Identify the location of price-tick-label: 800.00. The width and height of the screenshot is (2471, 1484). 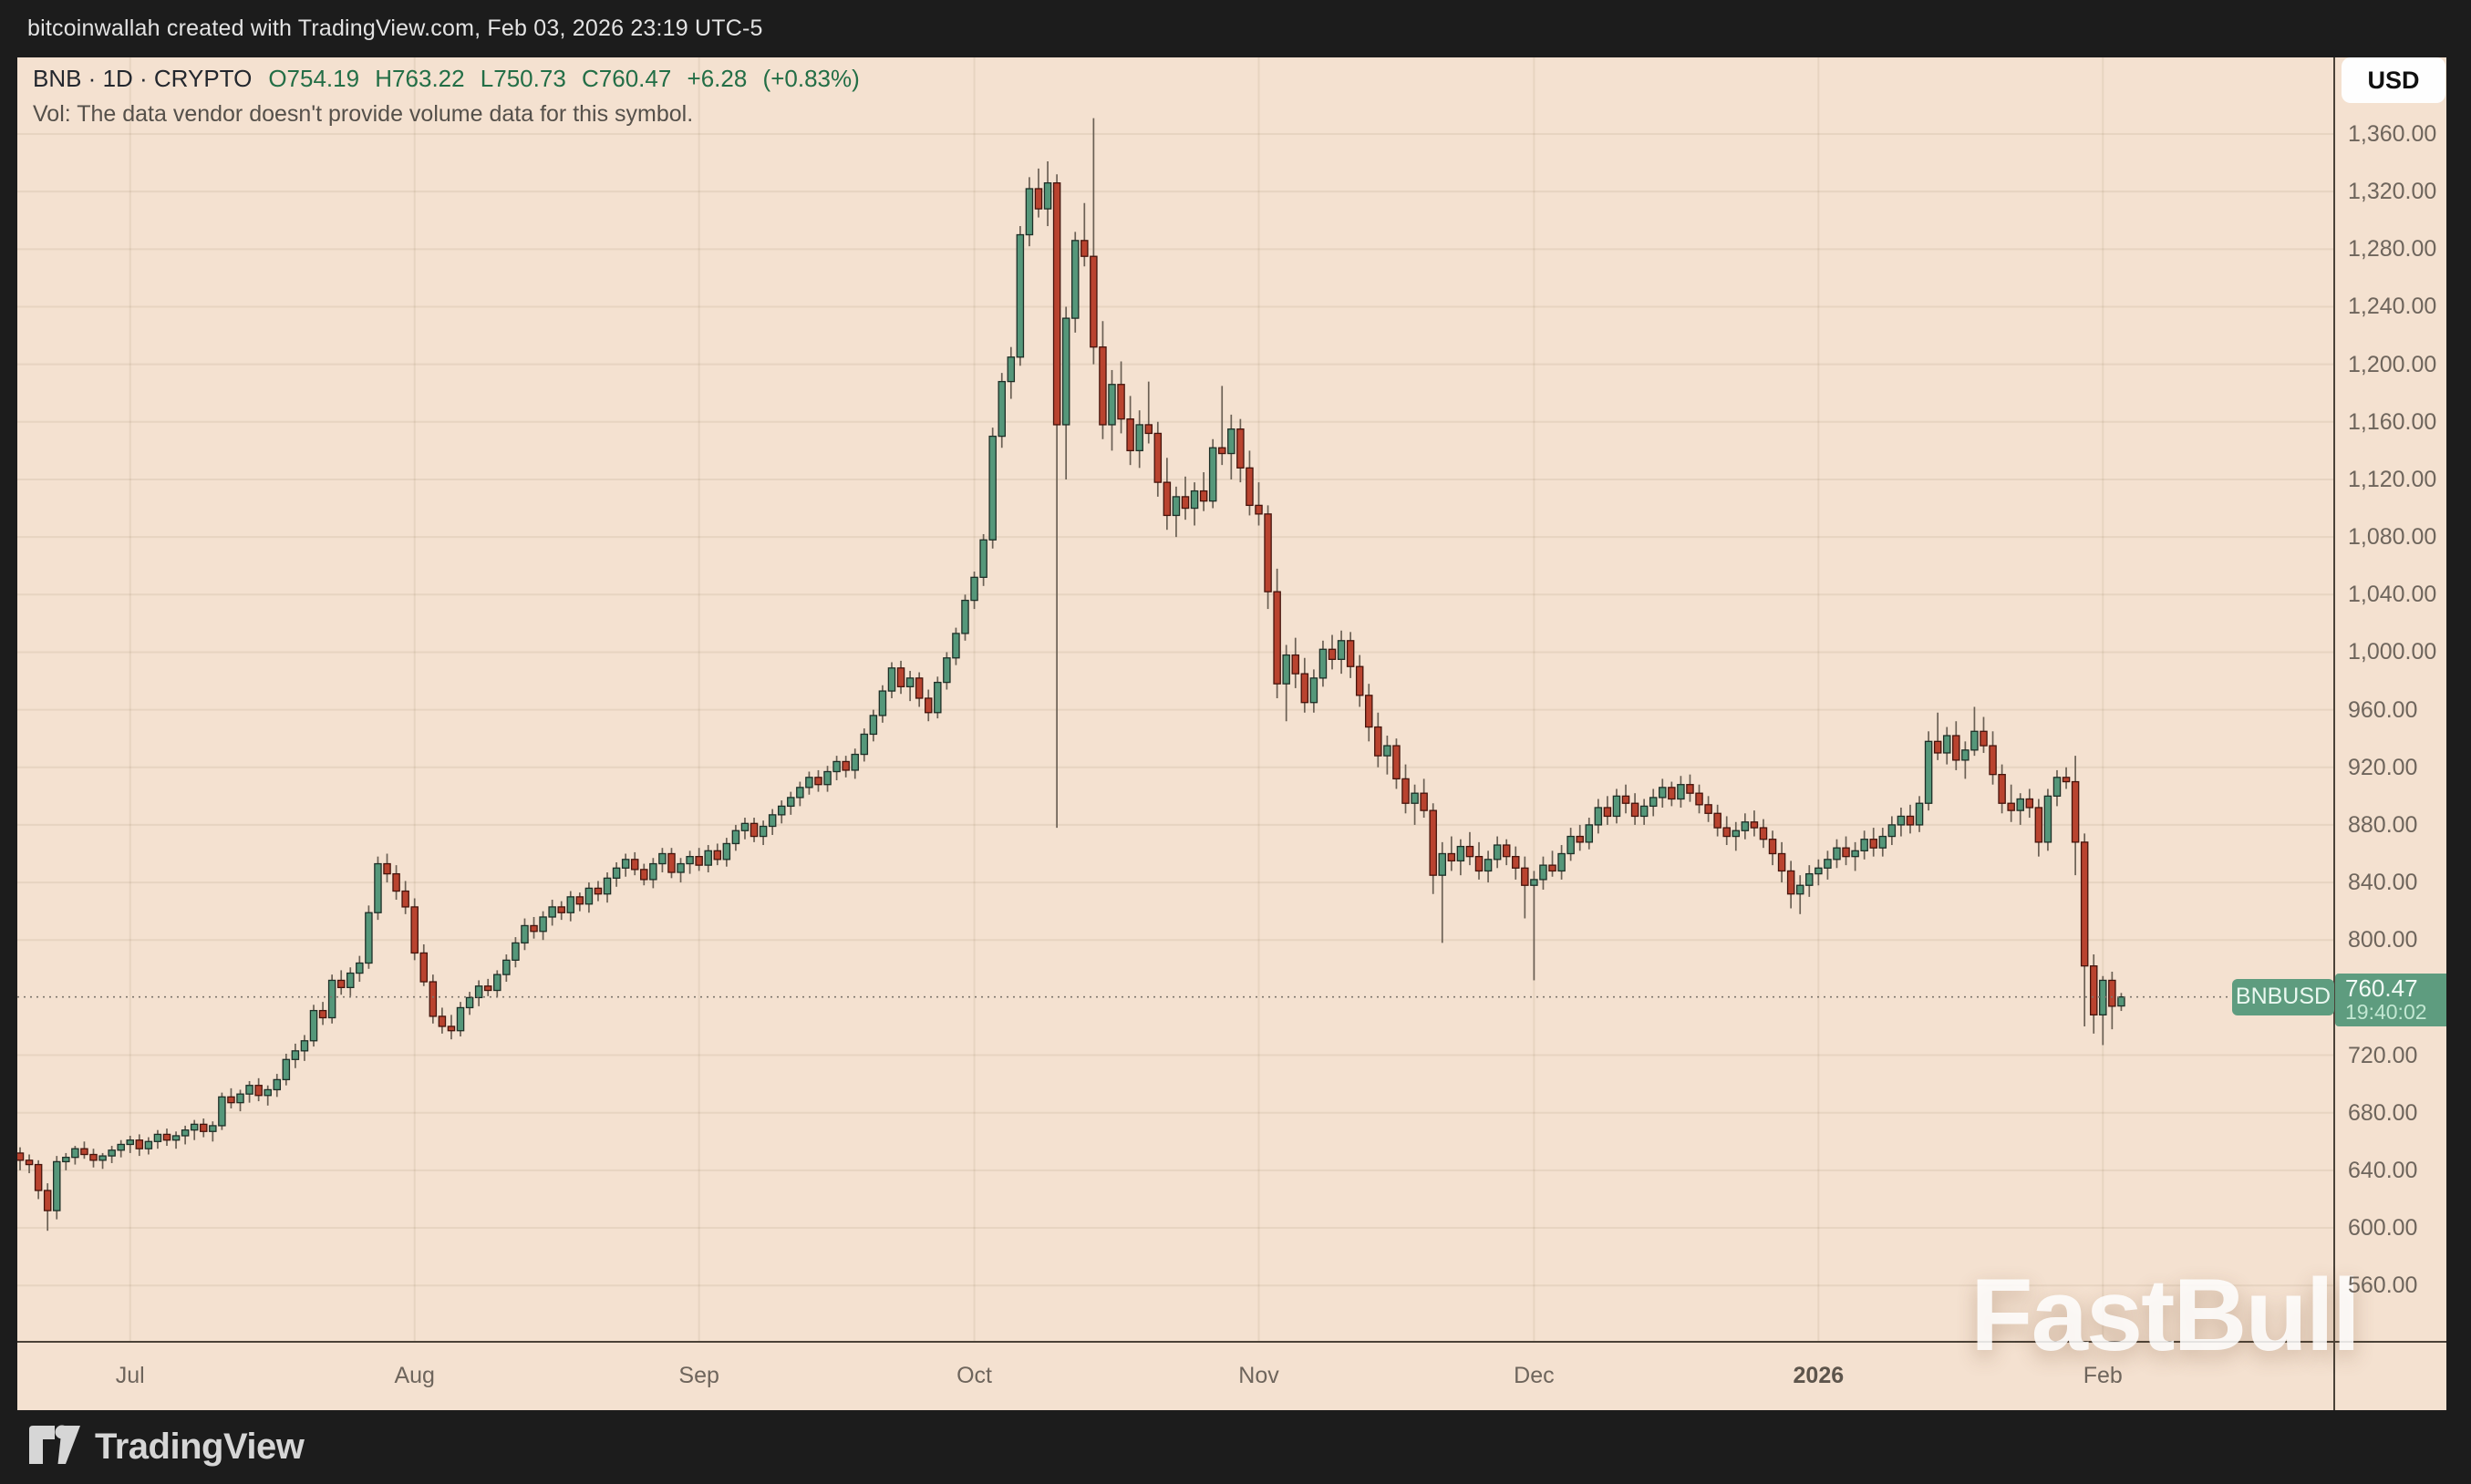
(2383, 940).